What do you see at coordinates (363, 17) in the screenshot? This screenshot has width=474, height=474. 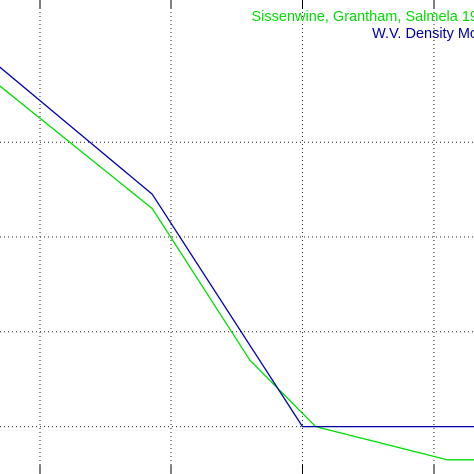 I see `legend-label-series-1: Sissenwine, Grantham, Salmela 19` at bounding box center [363, 17].